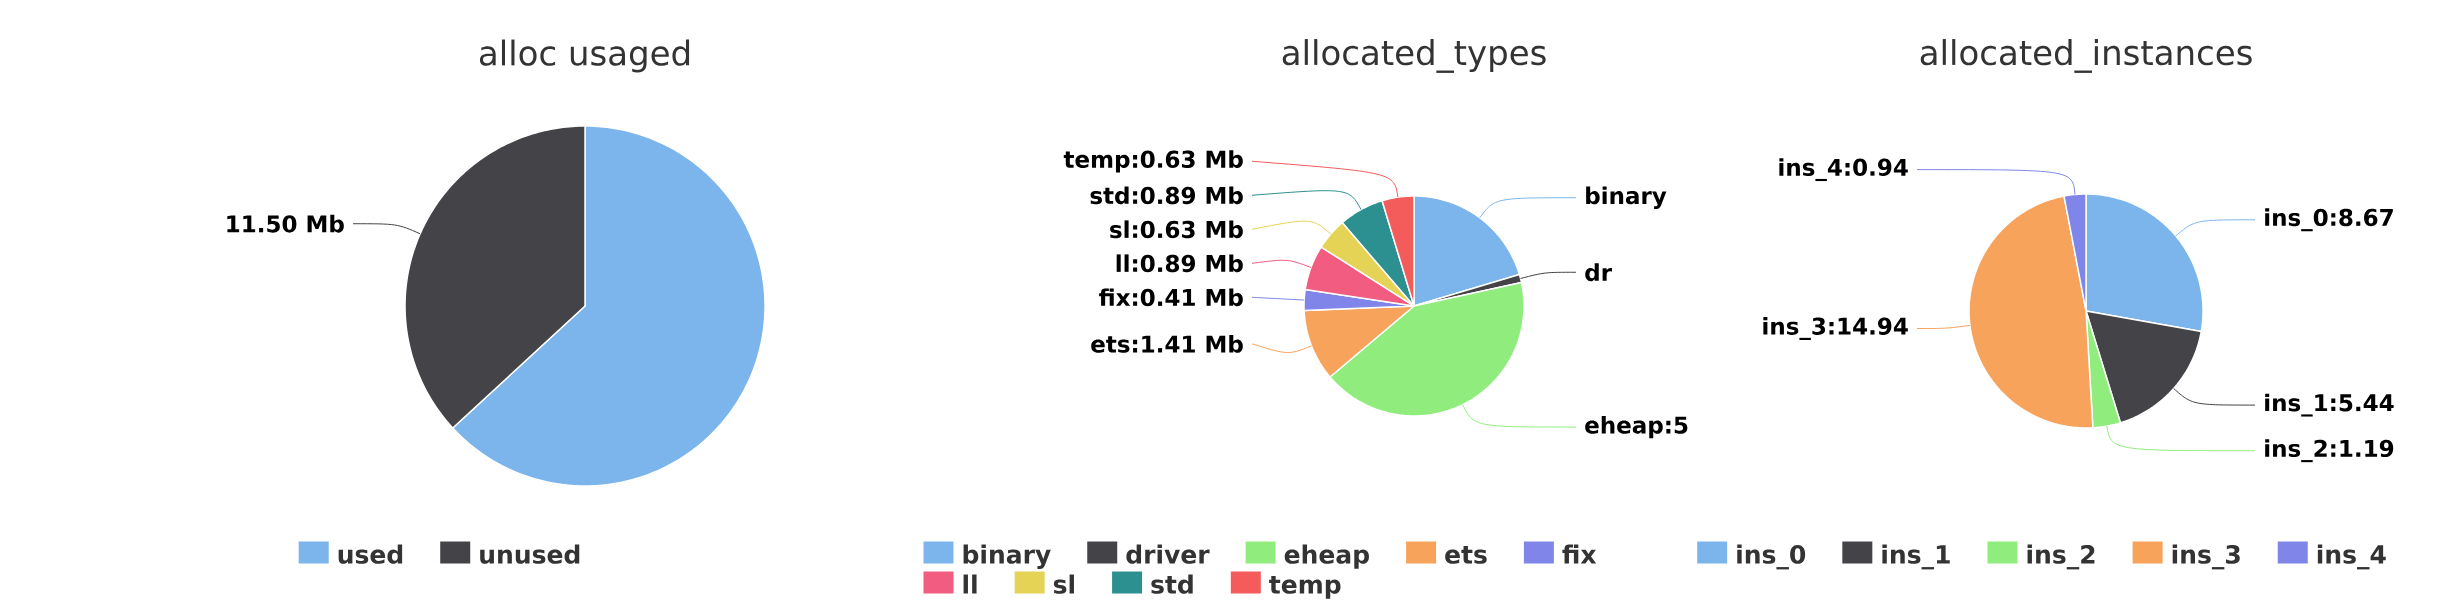 This screenshot has height=616, width=2444. Describe the element at coordinates (2329, 405) in the screenshot. I see `data-label: ins_1:5.44` at that location.